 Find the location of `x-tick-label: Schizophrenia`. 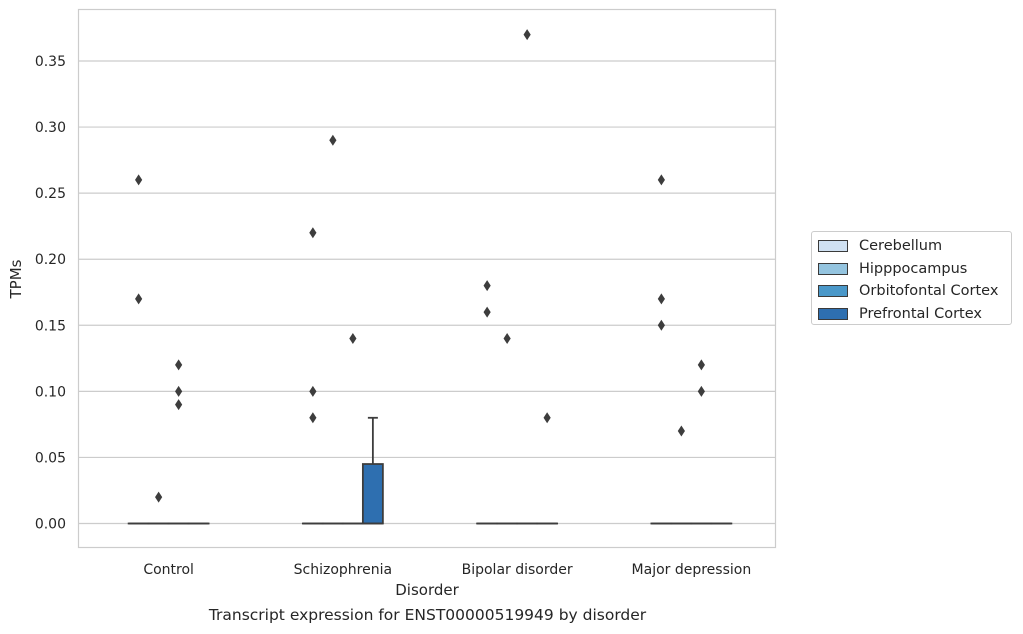

x-tick-label: Schizophrenia is located at coordinates (343, 570).